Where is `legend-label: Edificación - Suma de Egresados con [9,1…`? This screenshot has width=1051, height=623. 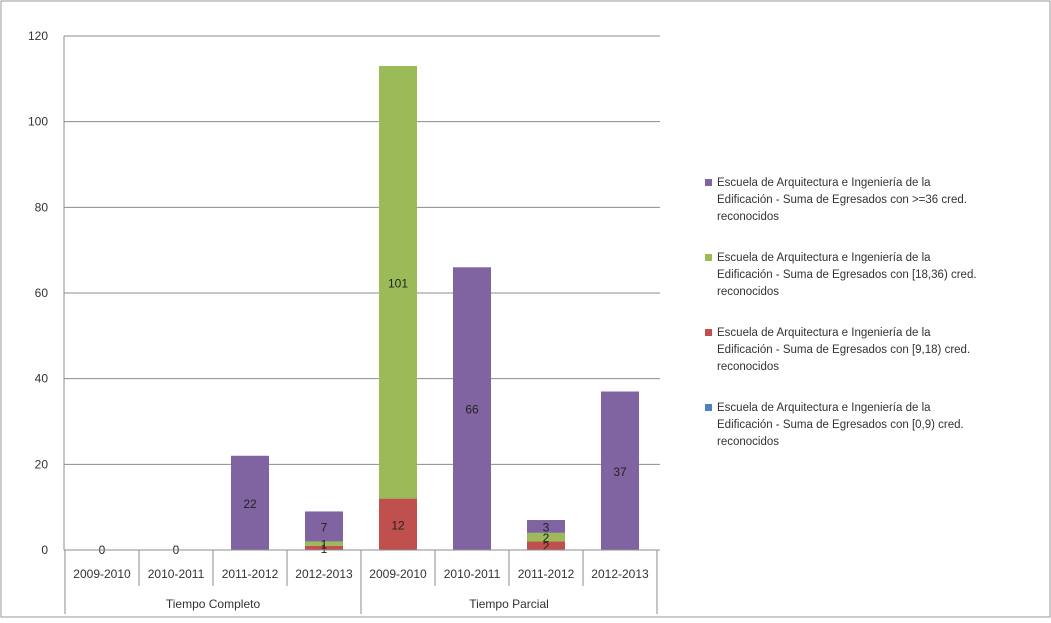 legend-label: Edificación - Suma de Egresados con [9,1… is located at coordinates (843, 350).